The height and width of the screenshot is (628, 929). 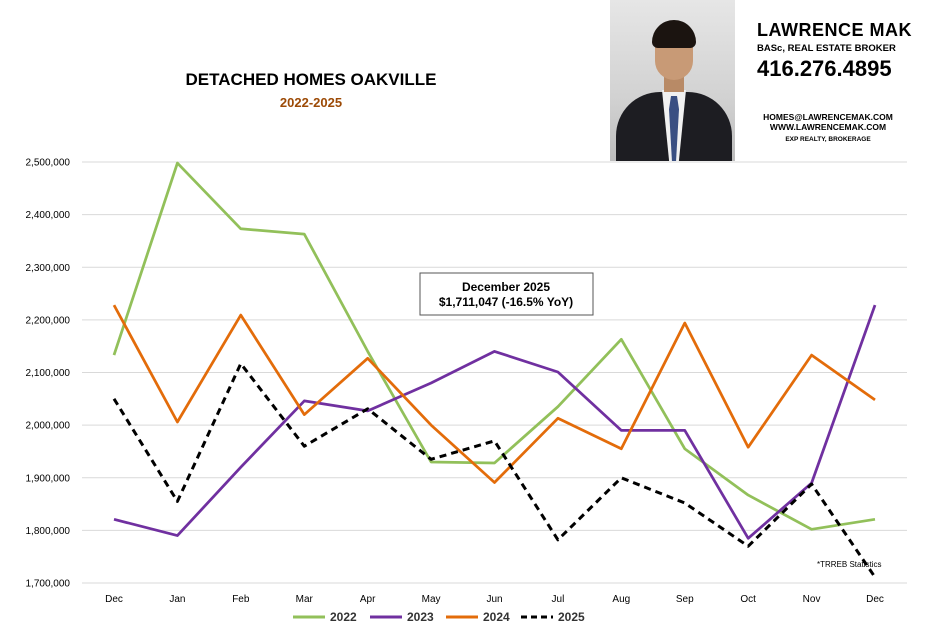 I want to click on y-tick-label: 2,100,000, so click(x=48, y=373).